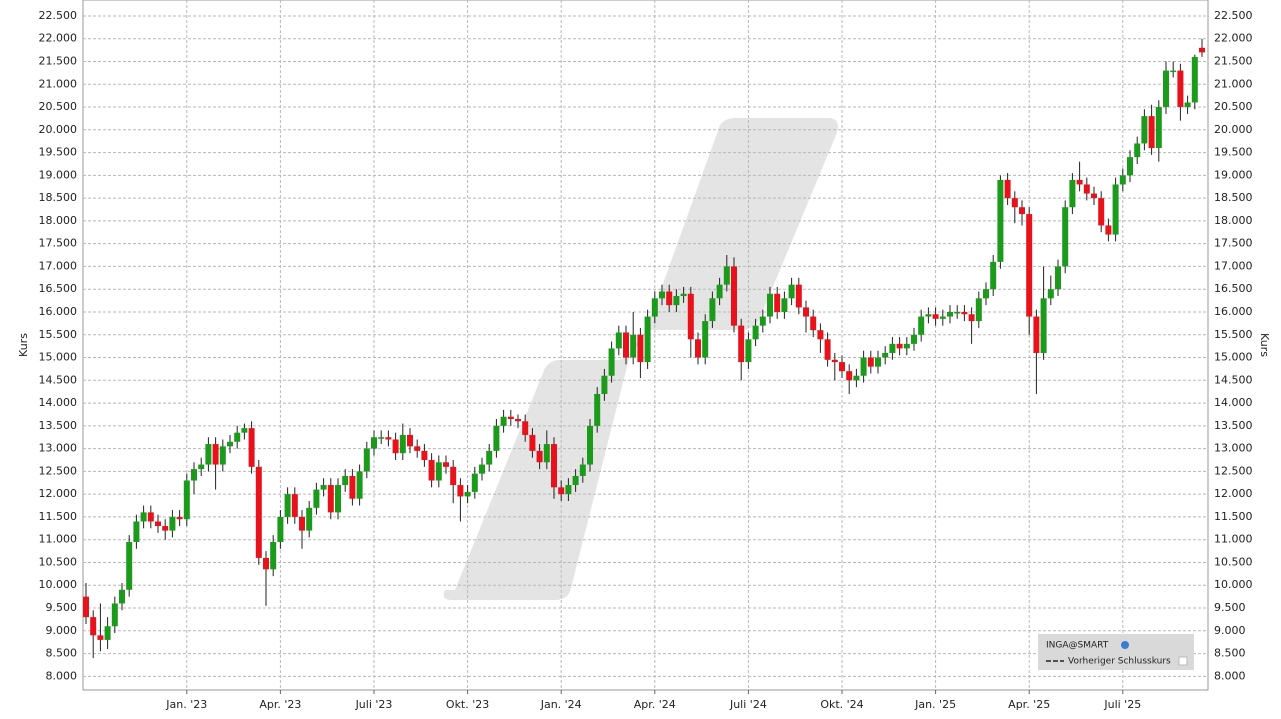  Describe the element at coordinates (1230, 607) in the screenshot. I see `y2-tick-label: 9.500` at that location.